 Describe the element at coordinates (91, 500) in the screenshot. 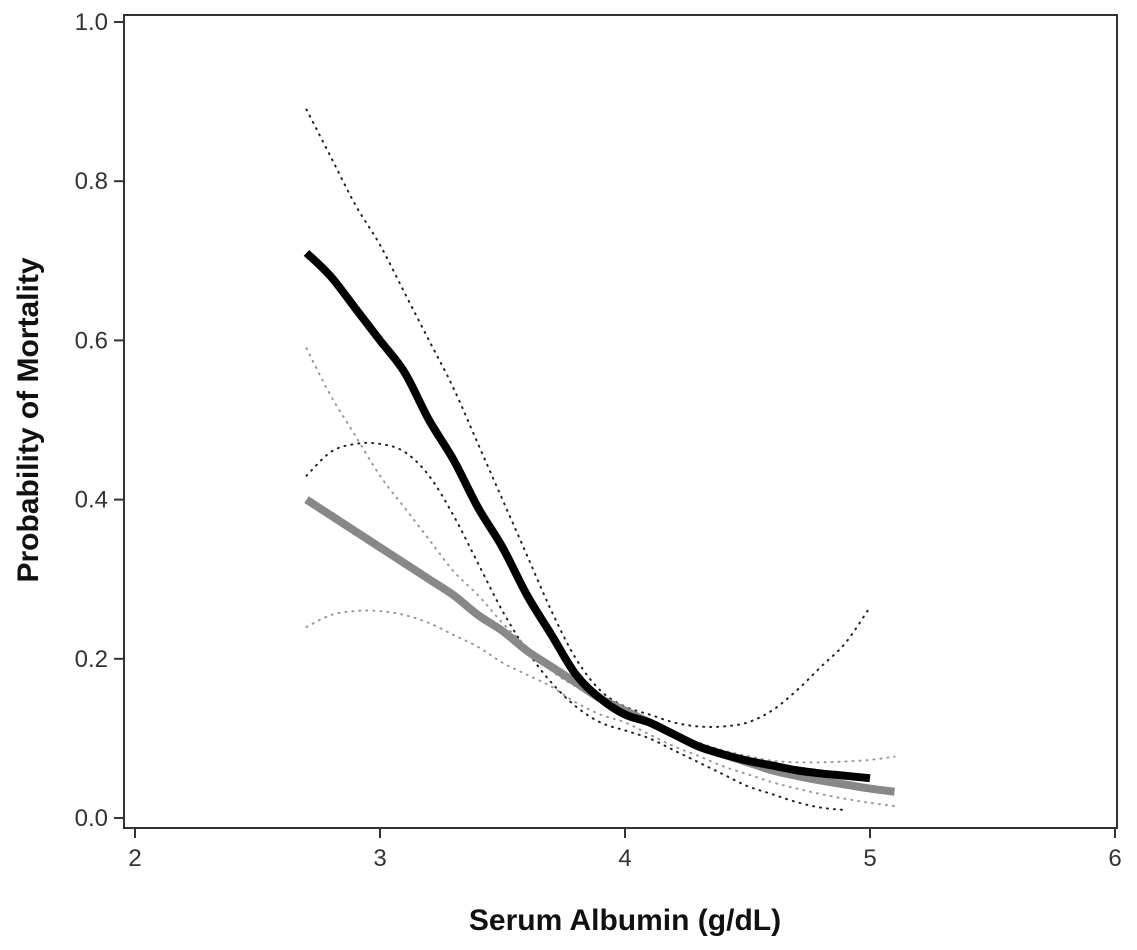

I see `y-tick-label: 0.4` at that location.